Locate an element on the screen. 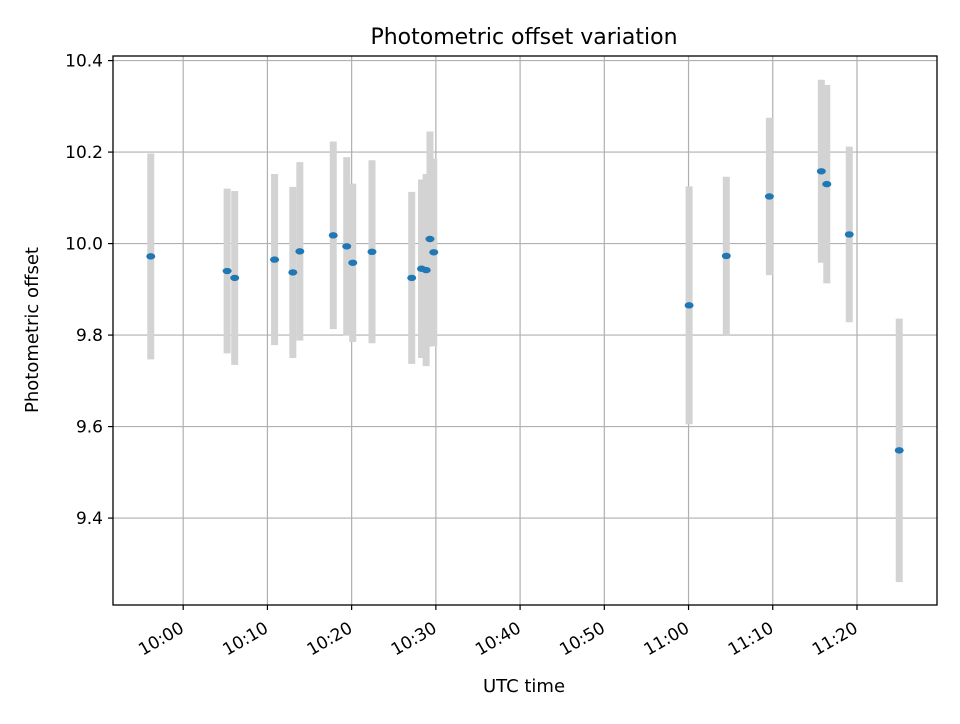 This screenshot has width=960, height=724. y-tick-label: 9.6 is located at coordinates (89, 428).